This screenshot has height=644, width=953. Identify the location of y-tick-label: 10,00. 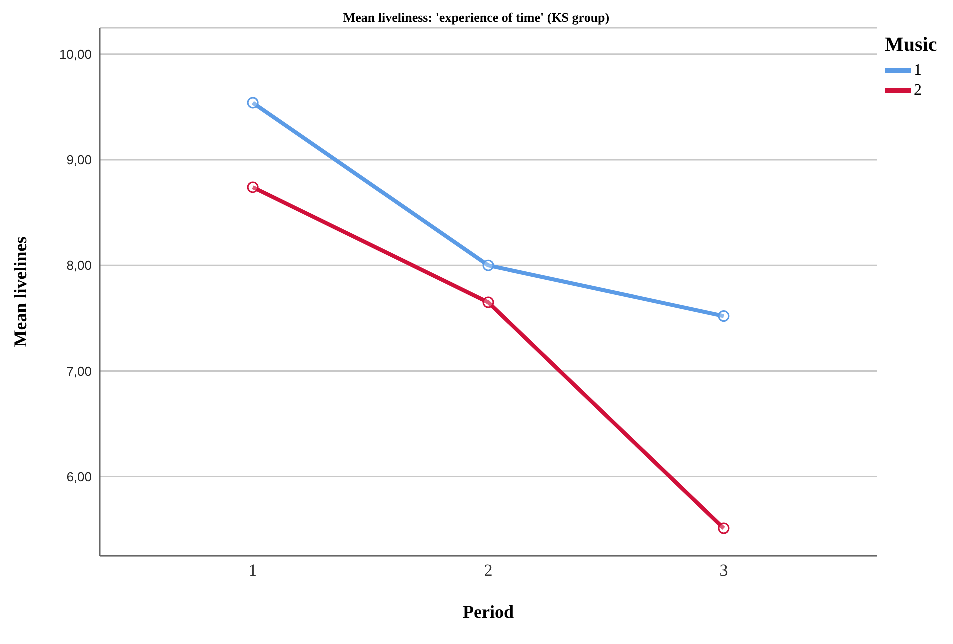
(75, 54).